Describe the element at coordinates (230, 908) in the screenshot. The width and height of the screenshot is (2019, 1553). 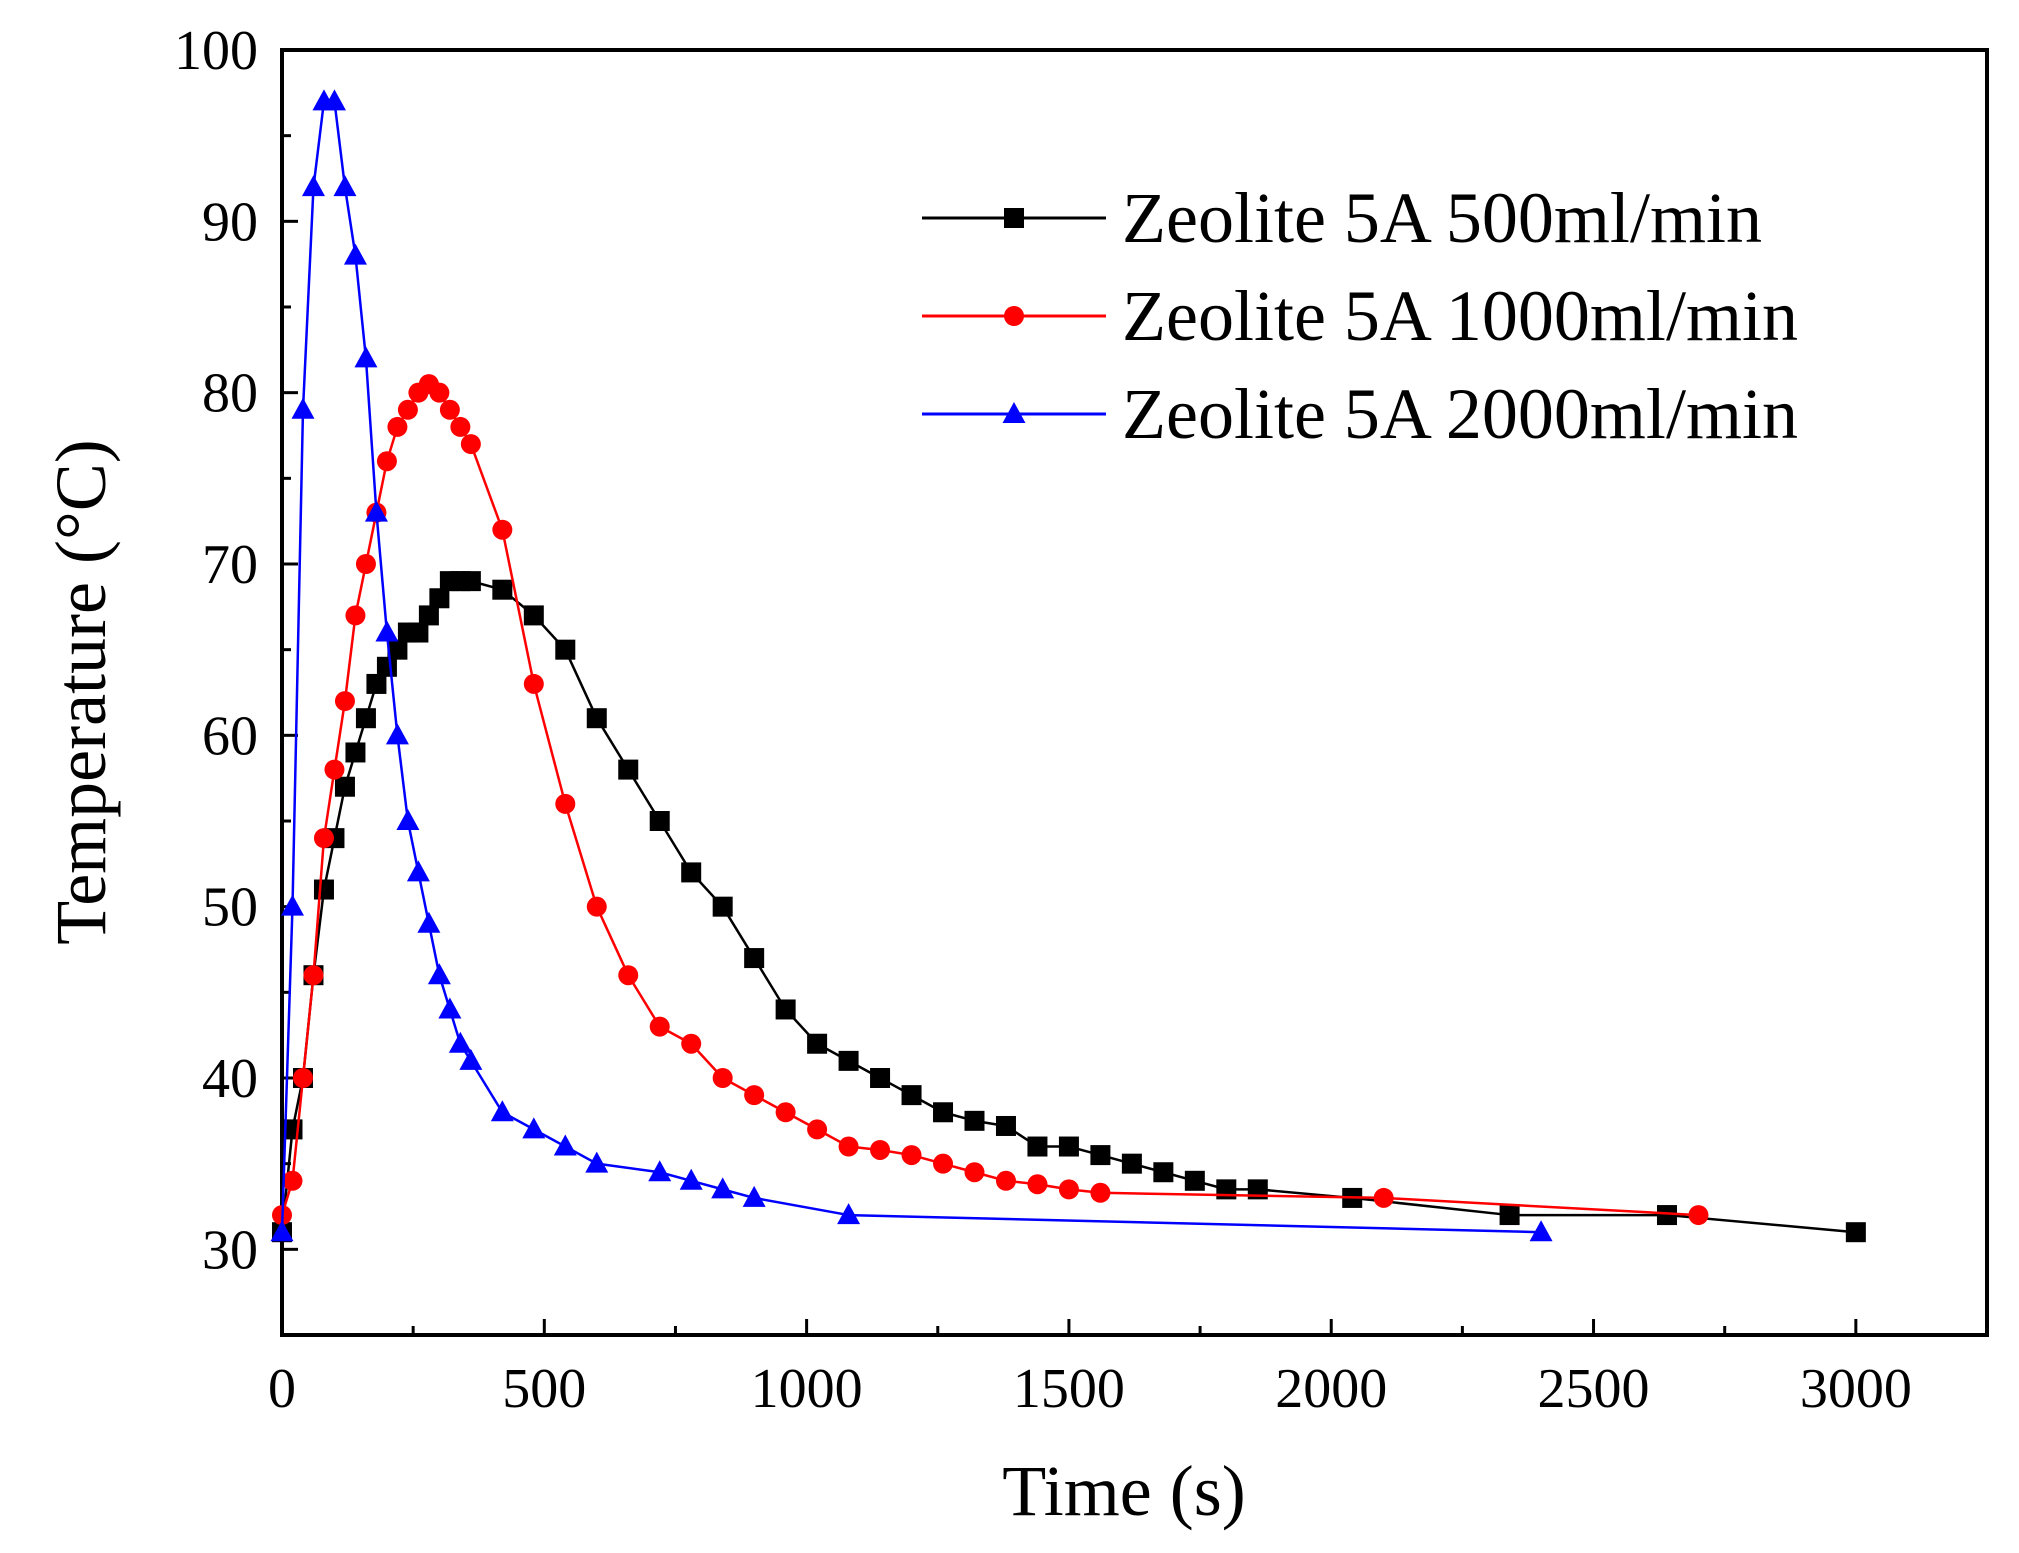
I see `y-tick-label: 50` at that location.